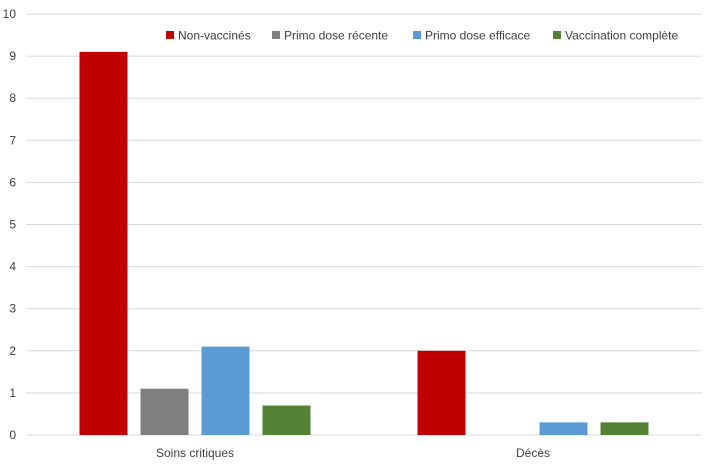  Describe the element at coordinates (12, 393) in the screenshot. I see `y-tick-label: 1` at that location.